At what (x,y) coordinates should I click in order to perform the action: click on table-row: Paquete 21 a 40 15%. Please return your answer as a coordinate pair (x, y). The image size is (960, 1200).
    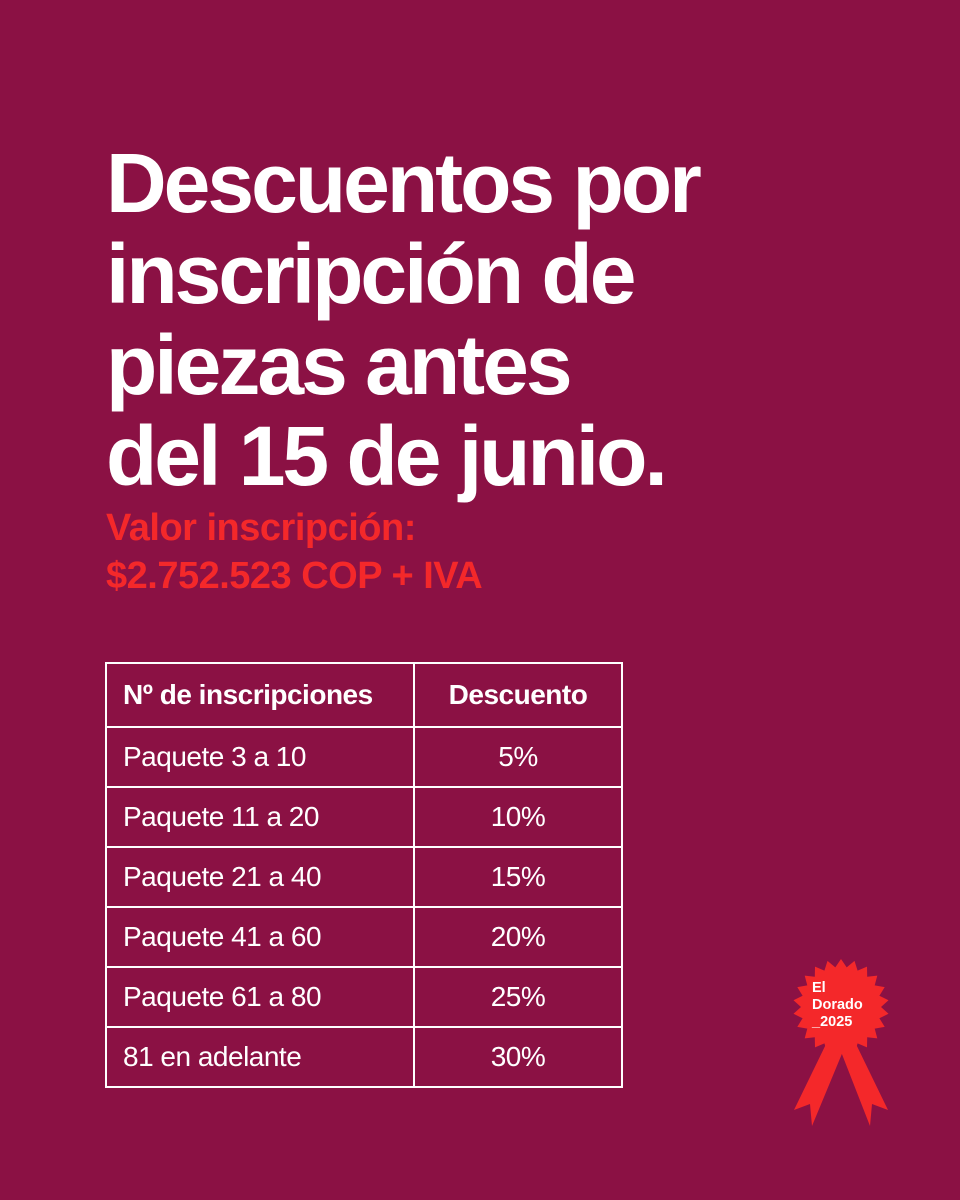
    Looking at the image, I should click on (364, 877).